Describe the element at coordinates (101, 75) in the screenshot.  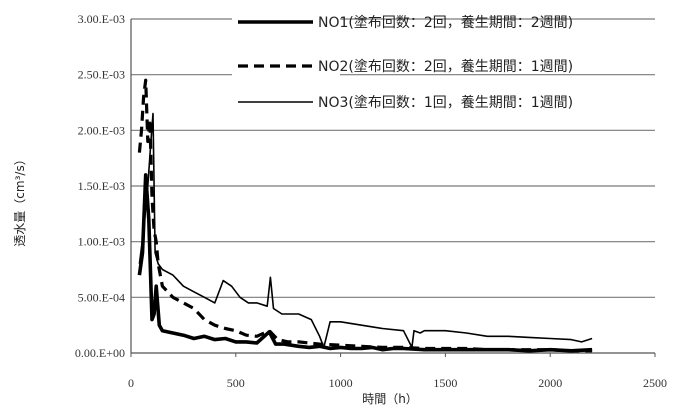
I see `y-tick-label: 2.50.E-03` at that location.